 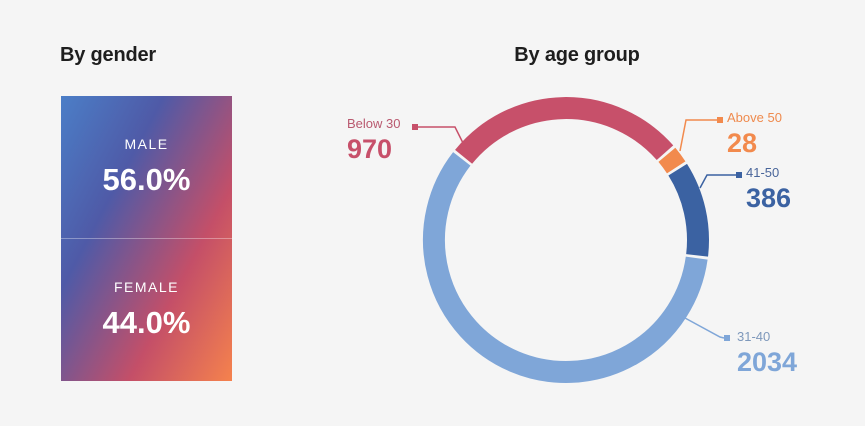 What do you see at coordinates (767, 362) in the screenshot?
I see `callout-value: 2034` at bounding box center [767, 362].